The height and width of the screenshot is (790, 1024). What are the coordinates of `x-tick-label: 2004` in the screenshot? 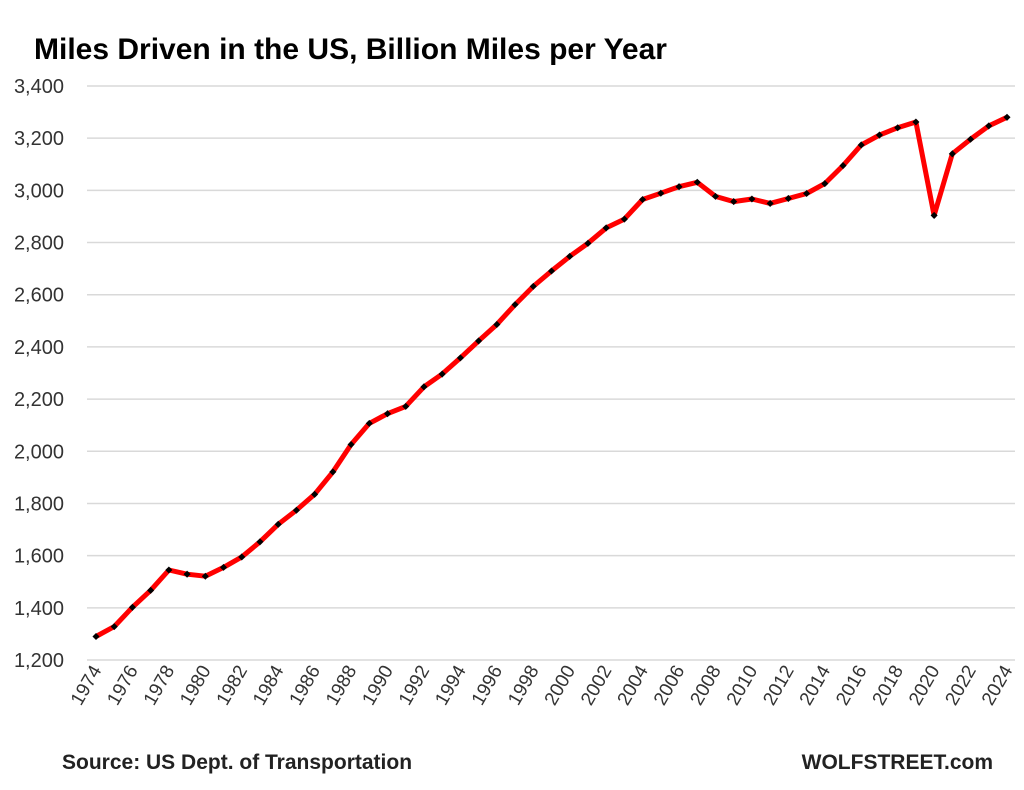 It's located at (634, 685).